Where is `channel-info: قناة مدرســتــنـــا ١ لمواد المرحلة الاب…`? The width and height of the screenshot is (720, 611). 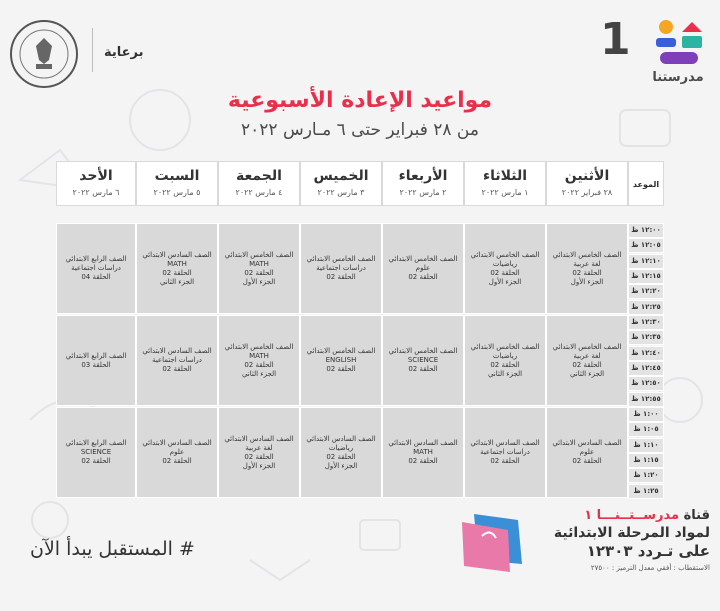
channel-info: قناة مدرســتــنـــا ١ لمواد المرحلة الاب… is located at coordinates (625, 540).